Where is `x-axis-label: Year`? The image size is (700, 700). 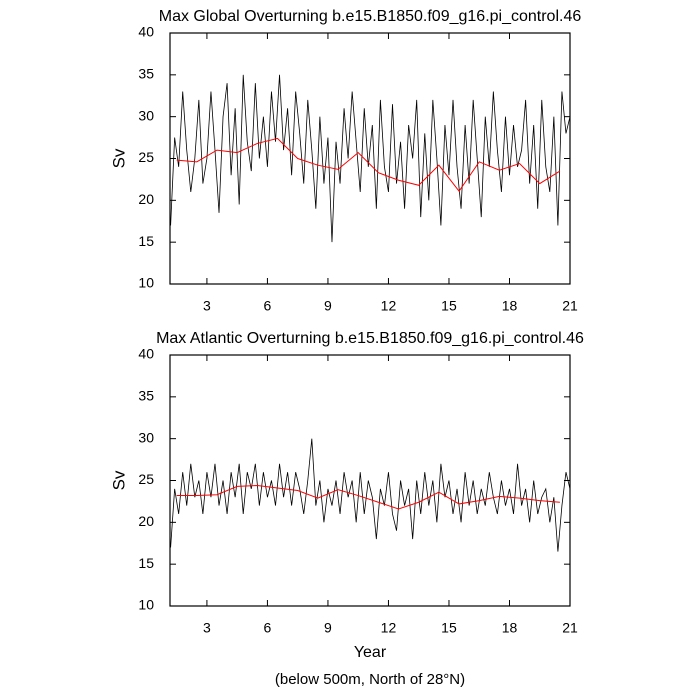 x-axis-label: Year is located at coordinates (370, 652).